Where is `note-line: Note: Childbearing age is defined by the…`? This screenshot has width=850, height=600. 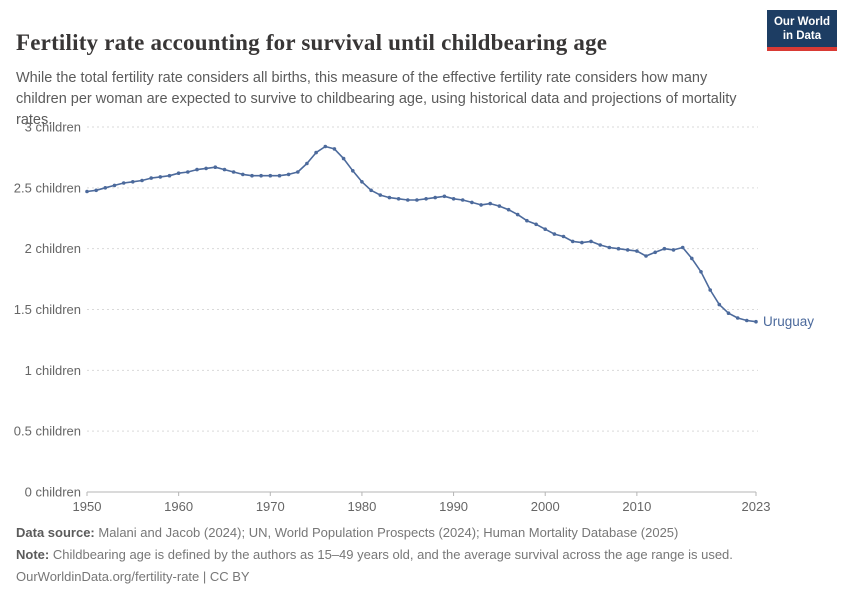 note-line: Note: Childbearing age is defined by the… is located at coordinates (426, 555).